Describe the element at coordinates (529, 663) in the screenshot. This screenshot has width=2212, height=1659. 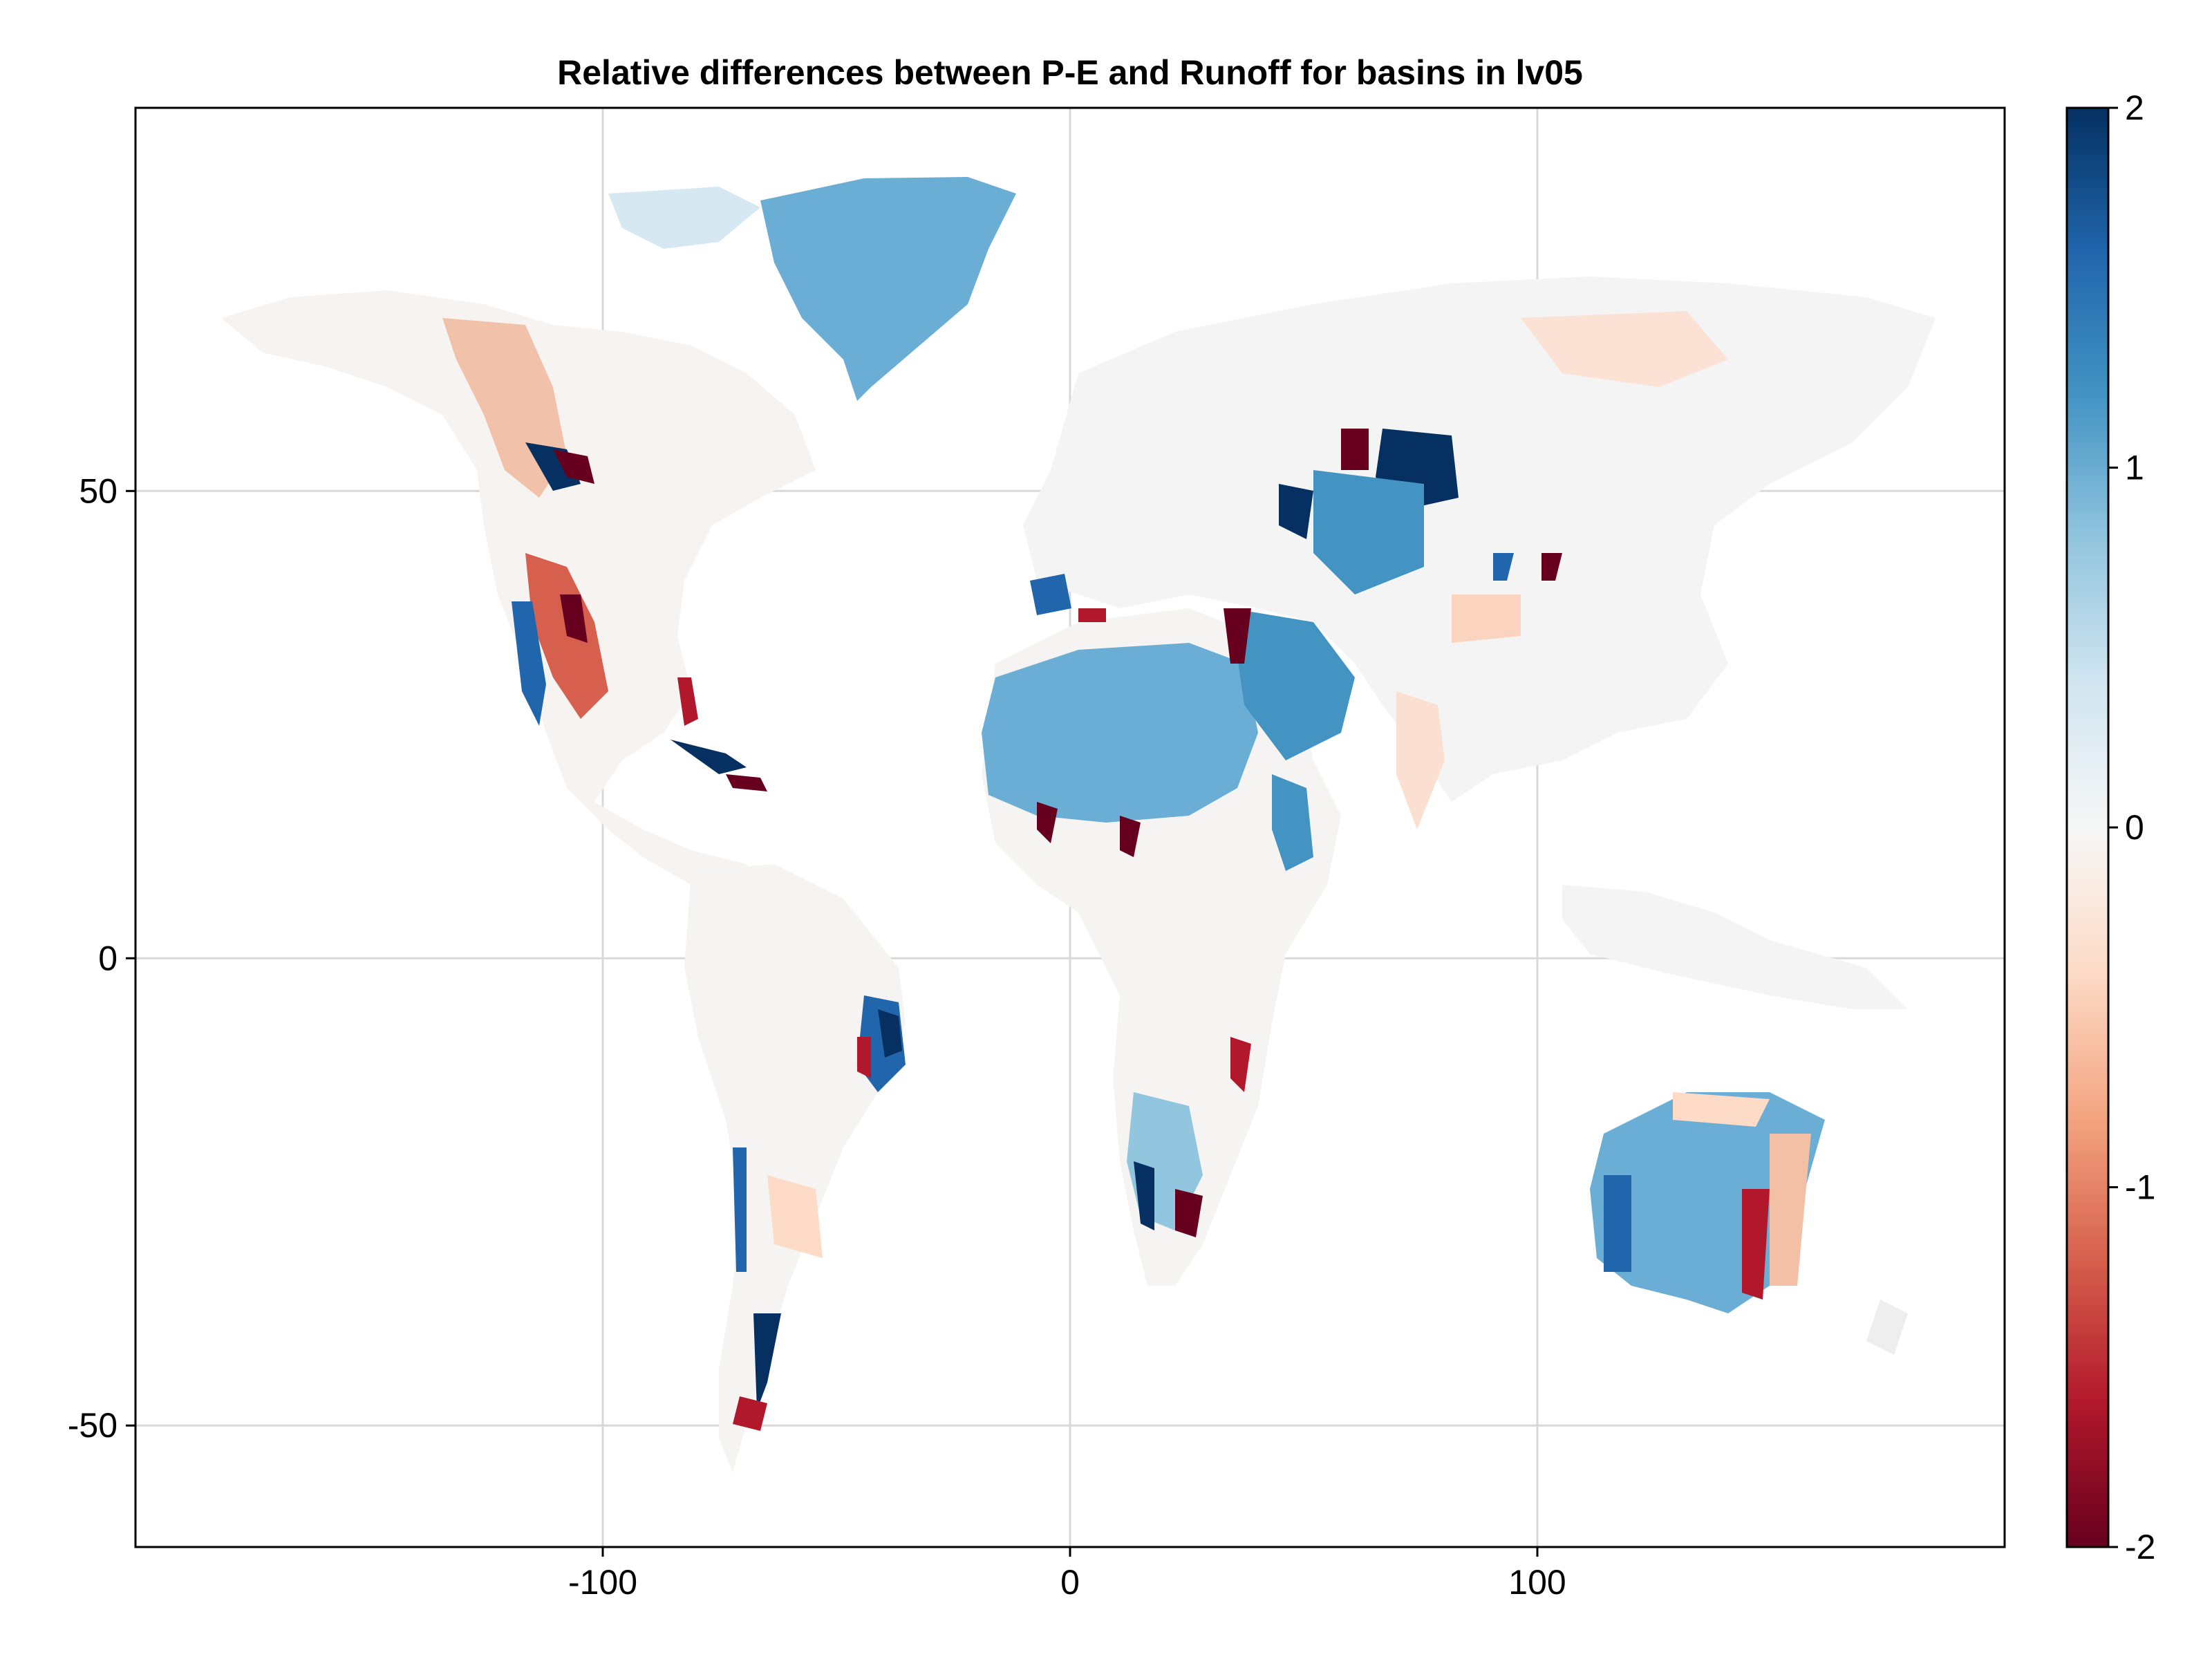
I see `california-basin` at that location.